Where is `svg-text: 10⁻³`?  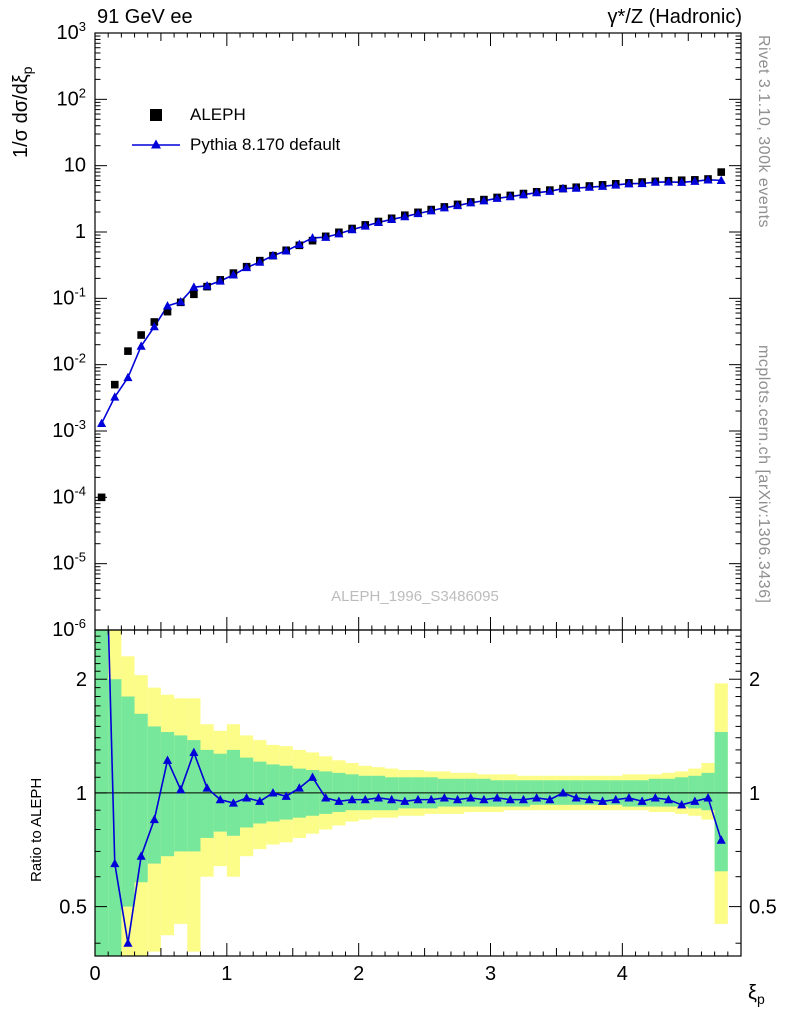 svg-text: 10⁻³ is located at coordinates (69, 429).